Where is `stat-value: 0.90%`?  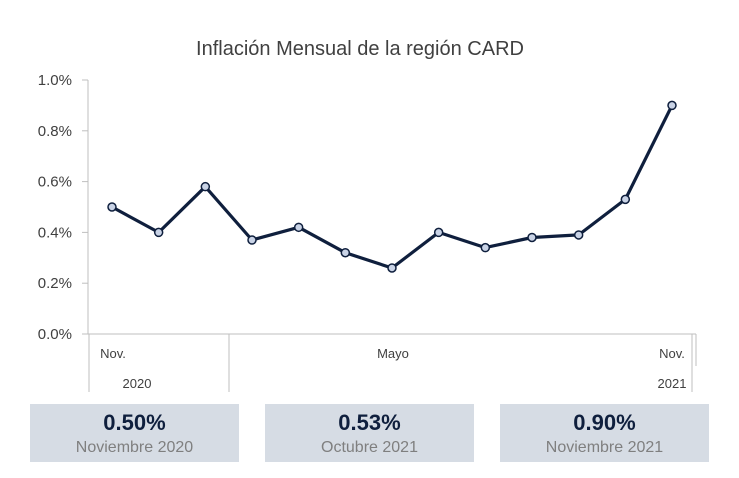
stat-value: 0.90% is located at coordinates (604, 422).